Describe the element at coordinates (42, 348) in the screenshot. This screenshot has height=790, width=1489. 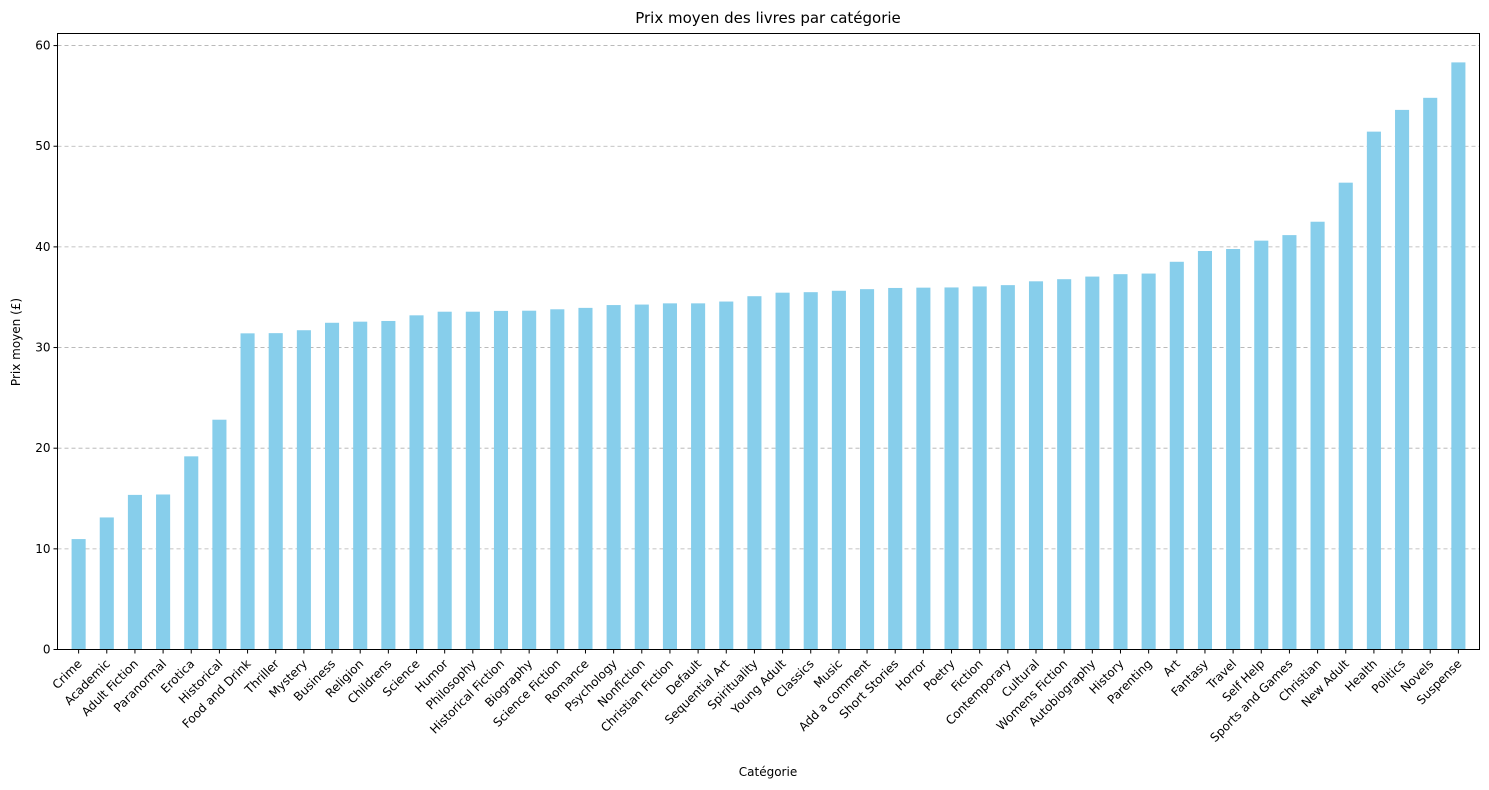
I see `y-tick-label: 30` at that location.